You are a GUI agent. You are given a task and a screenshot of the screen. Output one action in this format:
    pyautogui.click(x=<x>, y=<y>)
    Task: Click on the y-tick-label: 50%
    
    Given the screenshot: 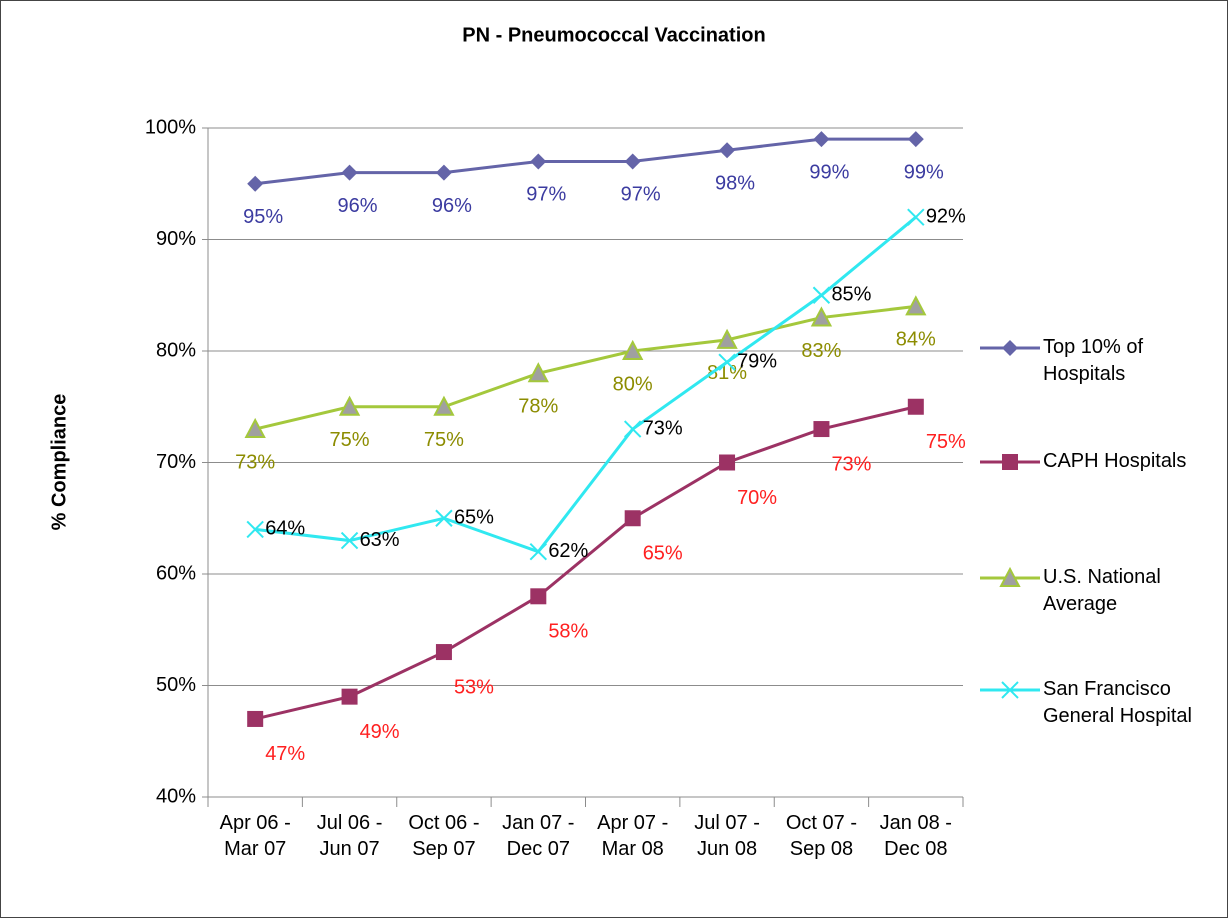 What is the action you would take?
    pyautogui.click(x=176, y=685)
    